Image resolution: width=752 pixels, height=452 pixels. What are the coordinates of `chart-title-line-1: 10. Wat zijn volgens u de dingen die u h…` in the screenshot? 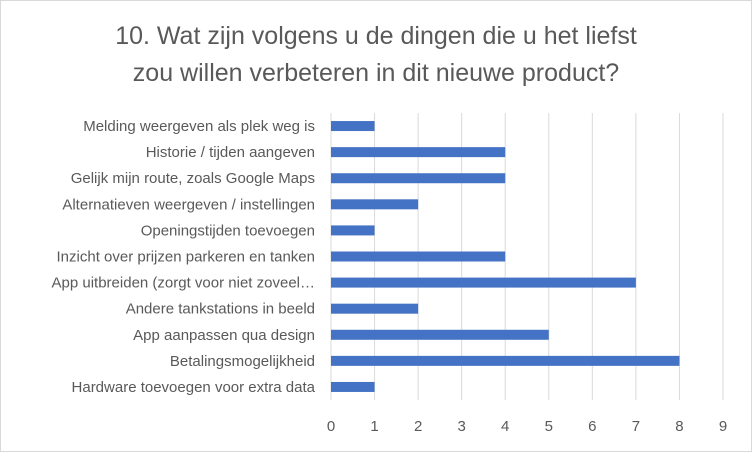 It's located at (376, 36).